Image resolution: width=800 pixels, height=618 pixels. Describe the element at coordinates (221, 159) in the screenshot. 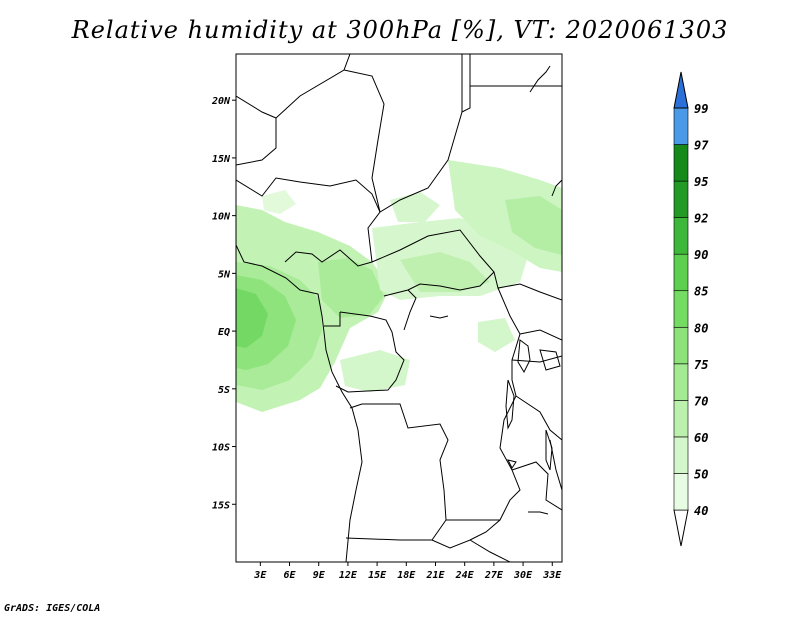

I see `lat-tick-label: 15N` at that location.